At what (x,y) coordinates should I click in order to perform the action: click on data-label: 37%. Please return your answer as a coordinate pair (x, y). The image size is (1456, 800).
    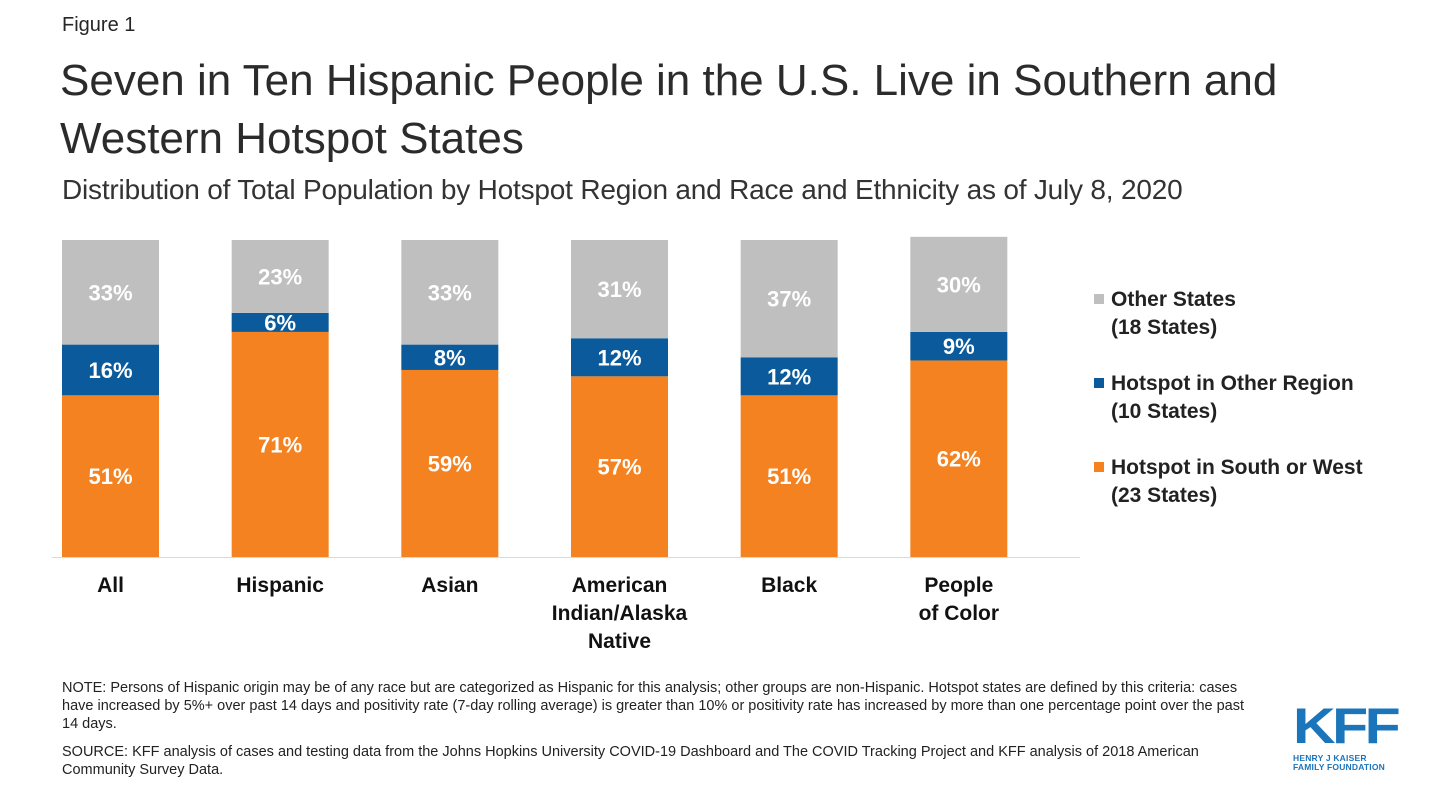
    Looking at the image, I should click on (789, 299).